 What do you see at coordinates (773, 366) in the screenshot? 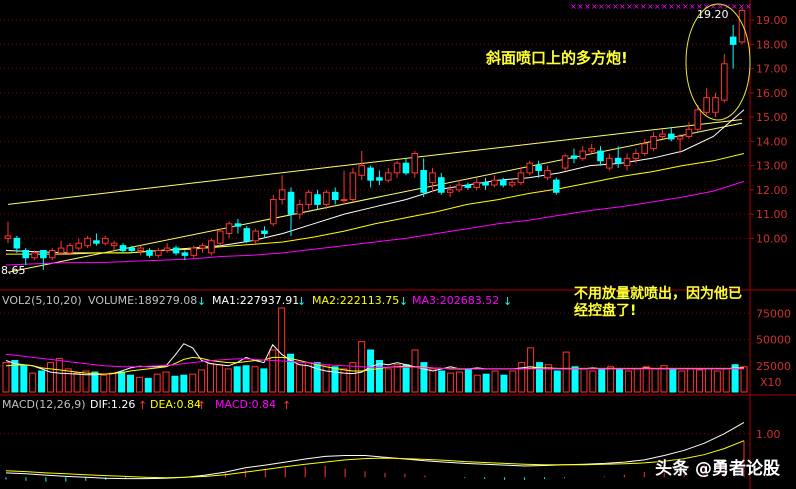
I see `volume-tick-label: 25000` at bounding box center [773, 366].